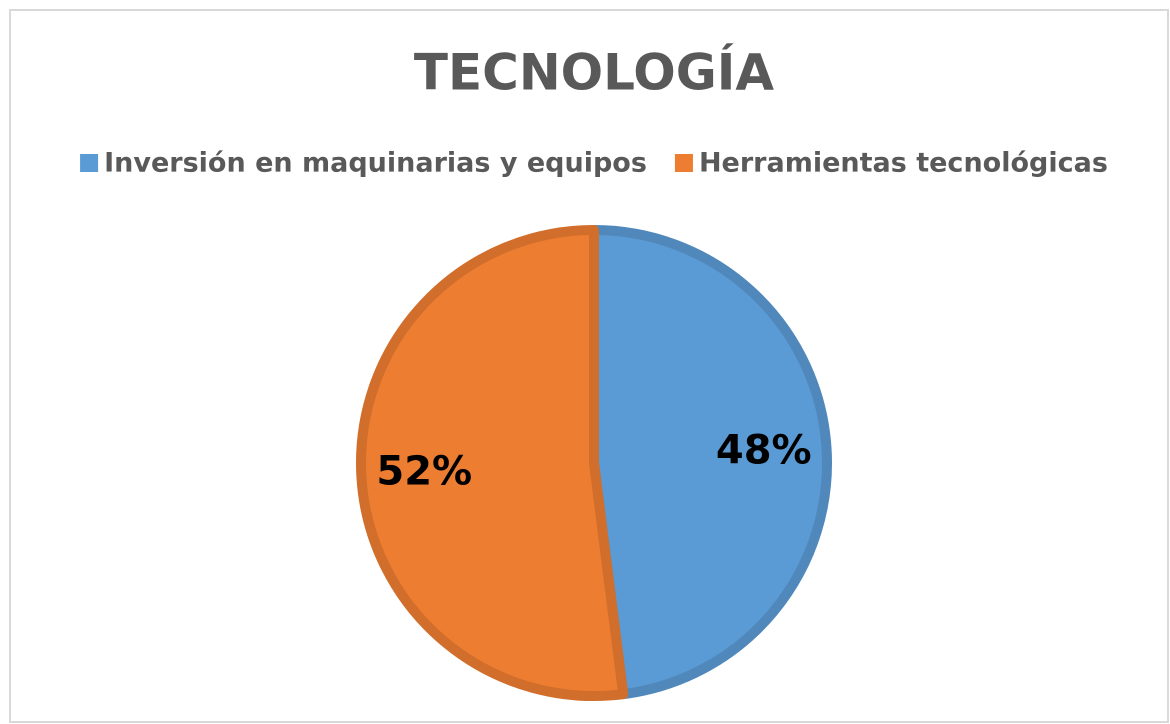 This screenshot has width=1170, height=724. What do you see at coordinates (594, 72) in the screenshot?
I see `chart-title: TECNOLOGÍA` at bounding box center [594, 72].